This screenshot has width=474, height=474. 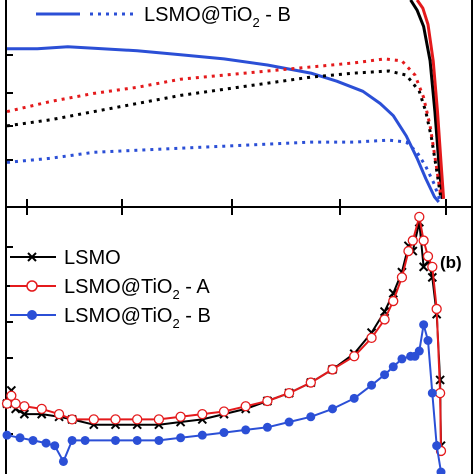 I want to click on legend-lsmo-tio2-a-label: LSMO@TiO2 - A, so click(x=137, y=289).